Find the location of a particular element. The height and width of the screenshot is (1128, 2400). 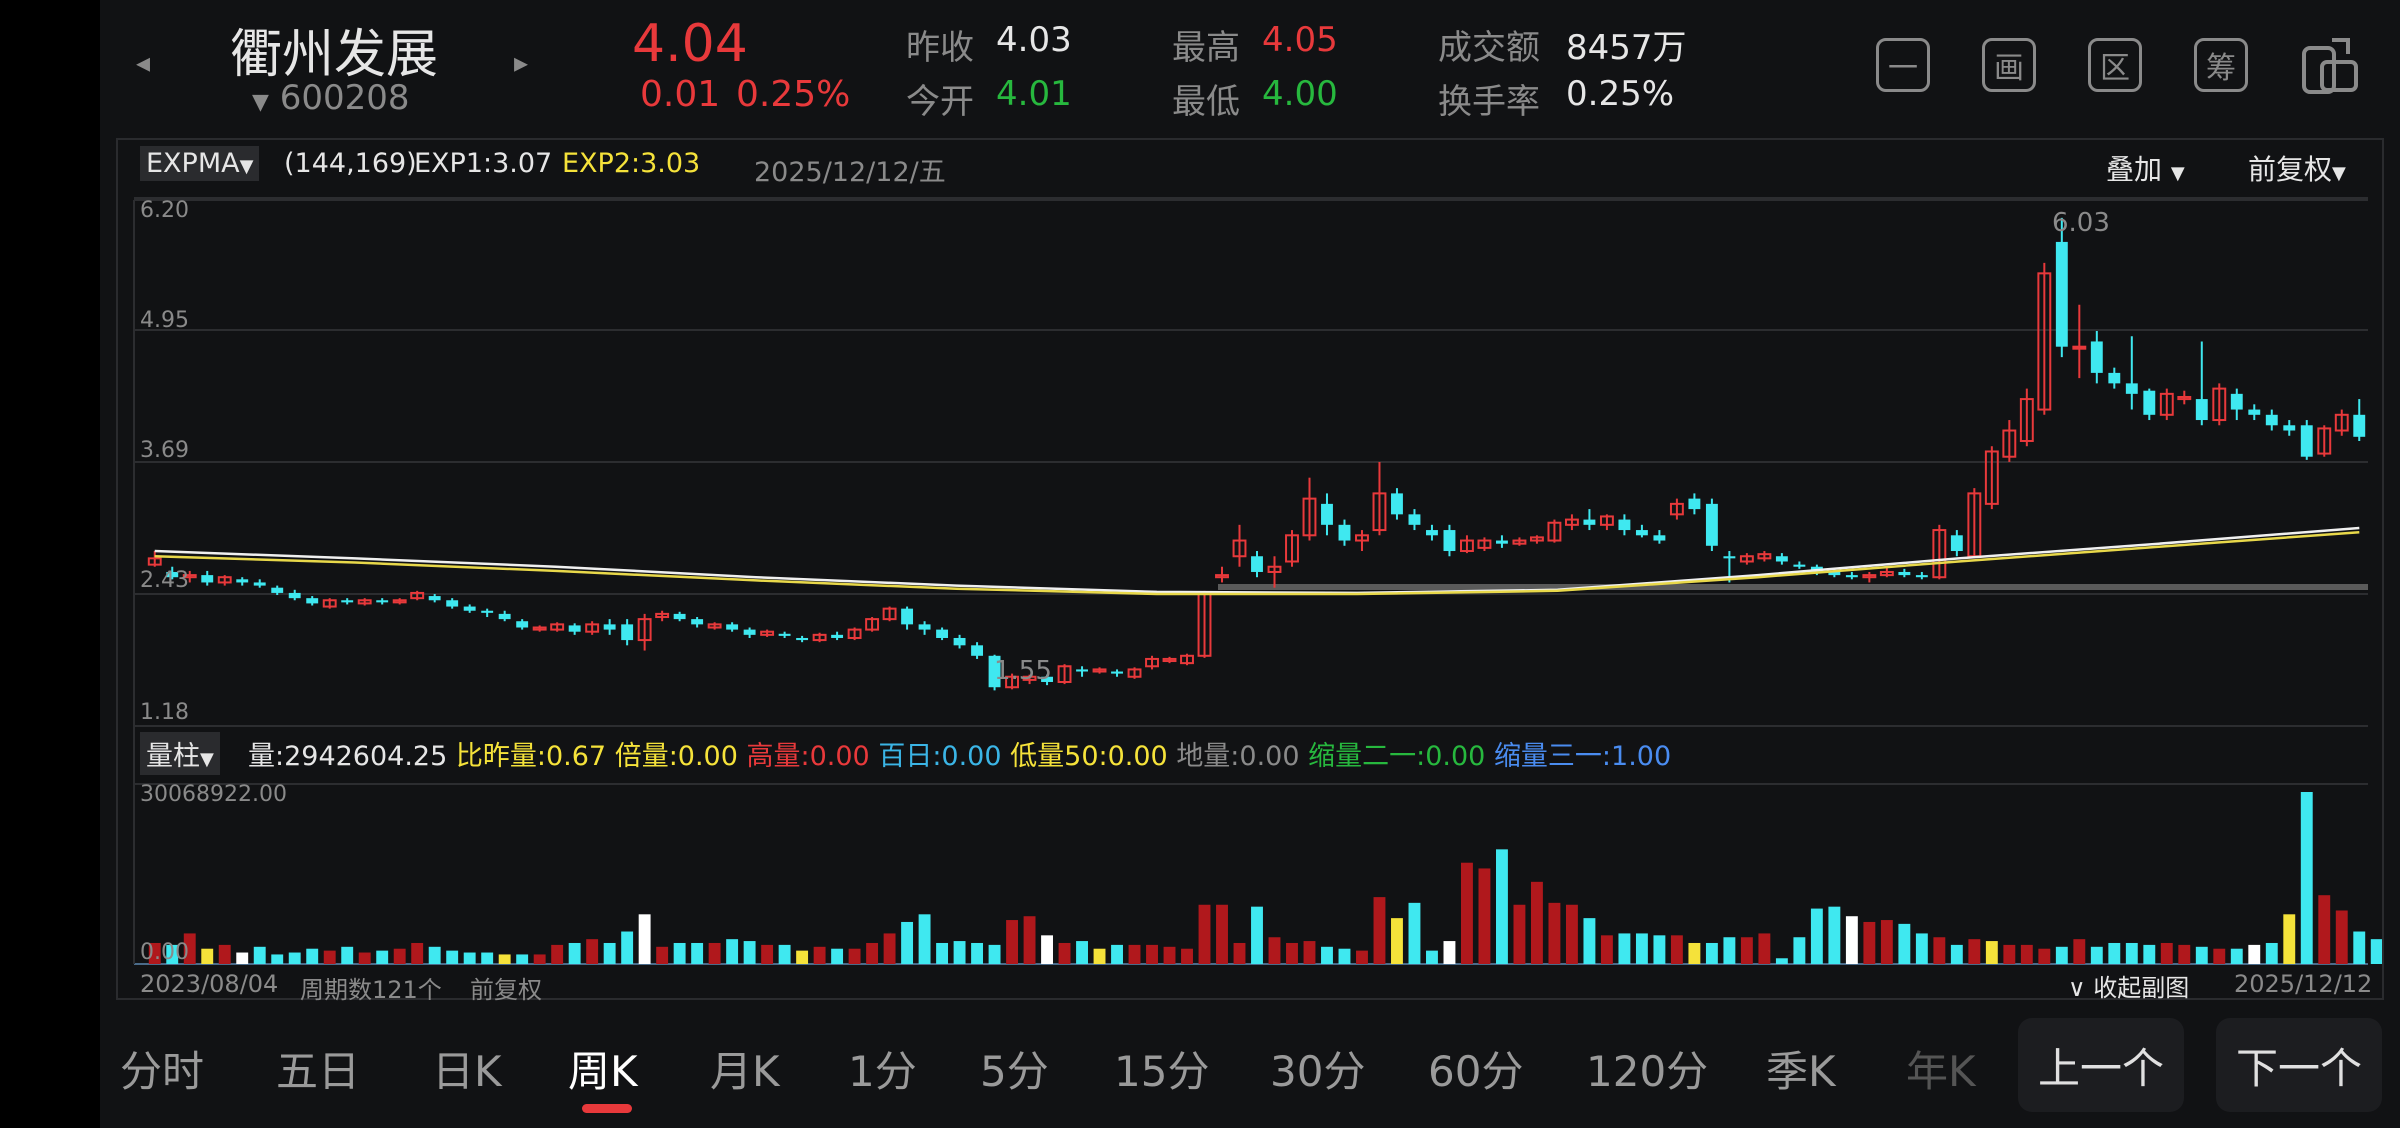

tab-15min: 15分 is located at coordinates (1162, 1071).